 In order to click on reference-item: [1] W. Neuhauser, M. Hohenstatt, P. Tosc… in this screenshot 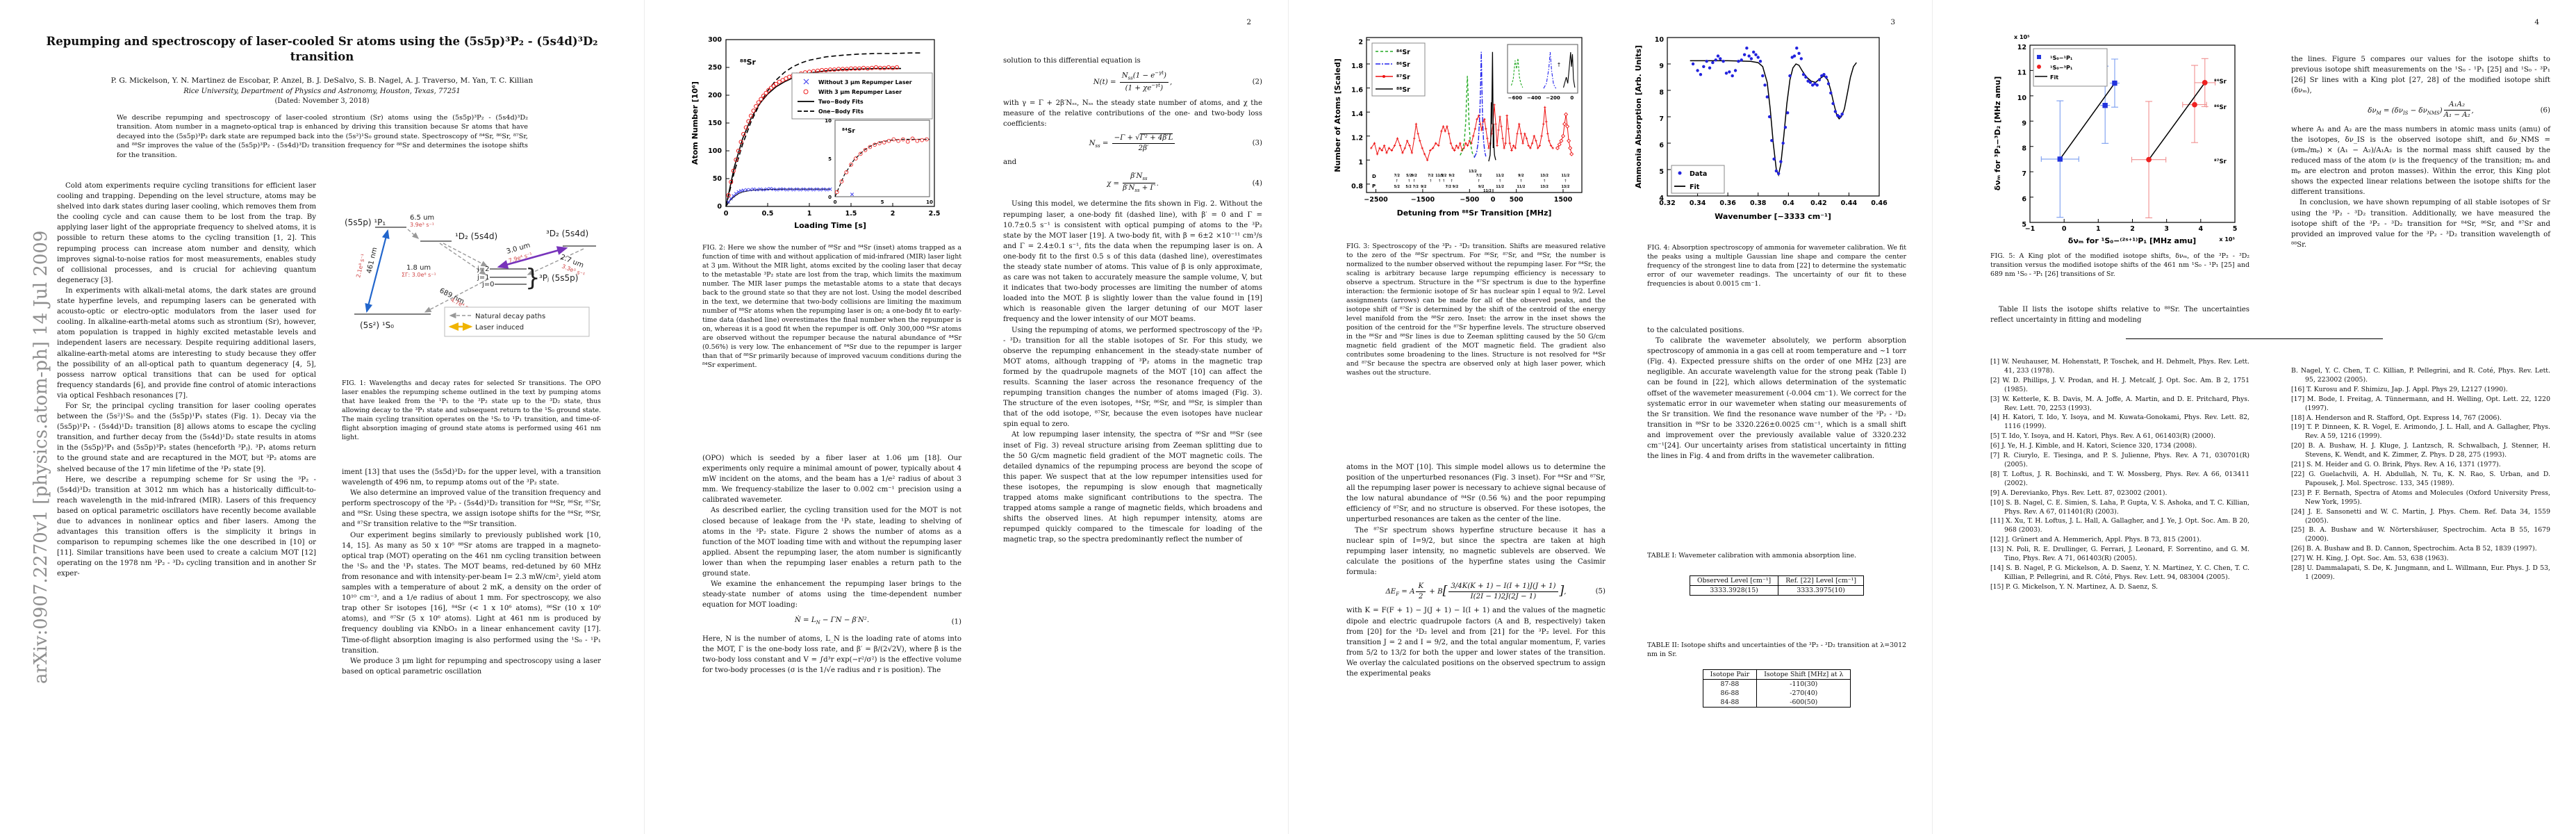, I will do `click(2120, 366)`.